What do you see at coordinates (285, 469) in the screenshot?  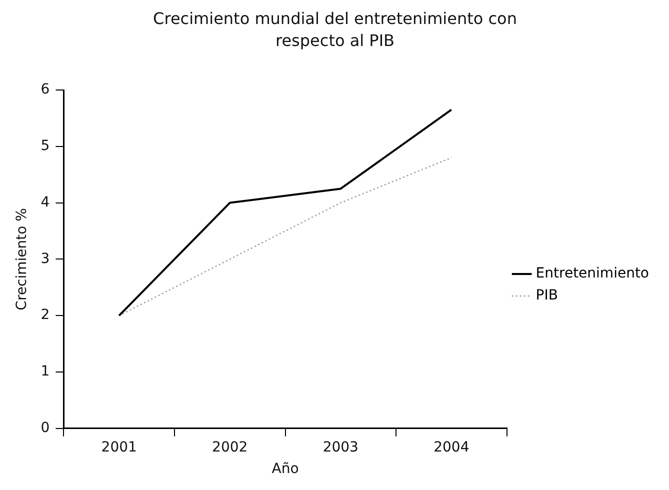 I see `x-axis-title: Año` at bounding box center [285, 469].